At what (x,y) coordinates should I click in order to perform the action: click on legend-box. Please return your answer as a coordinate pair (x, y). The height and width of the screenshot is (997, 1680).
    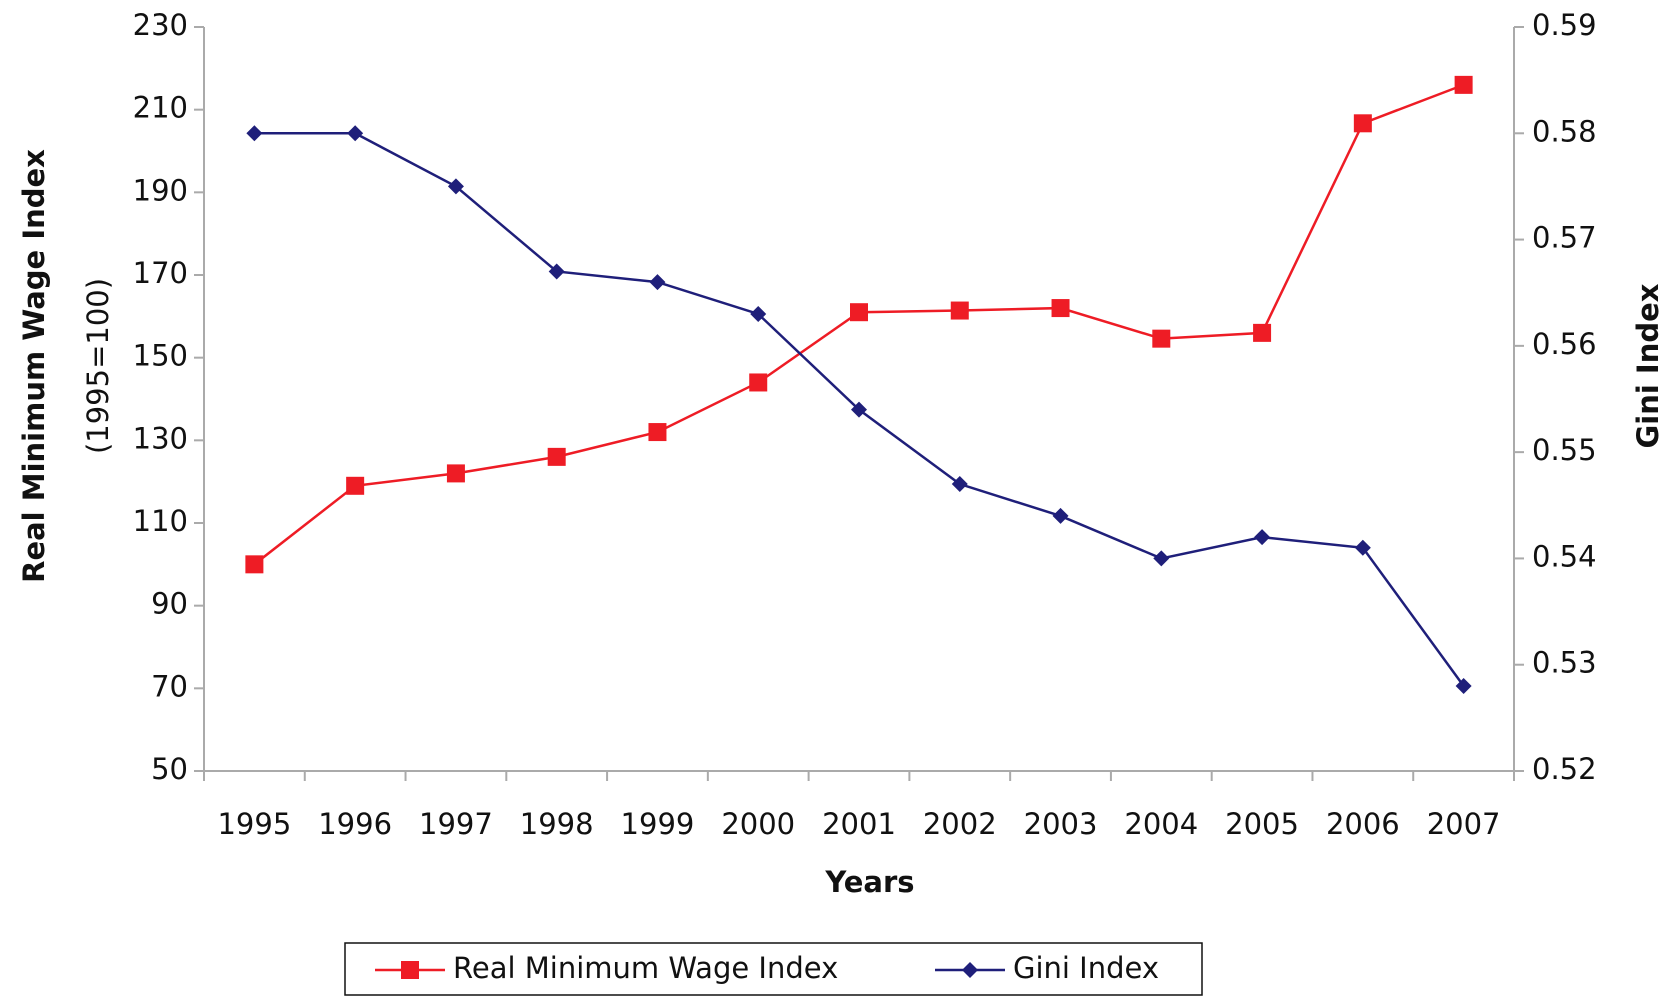
    Looking at the image, I should click on (773, 969).